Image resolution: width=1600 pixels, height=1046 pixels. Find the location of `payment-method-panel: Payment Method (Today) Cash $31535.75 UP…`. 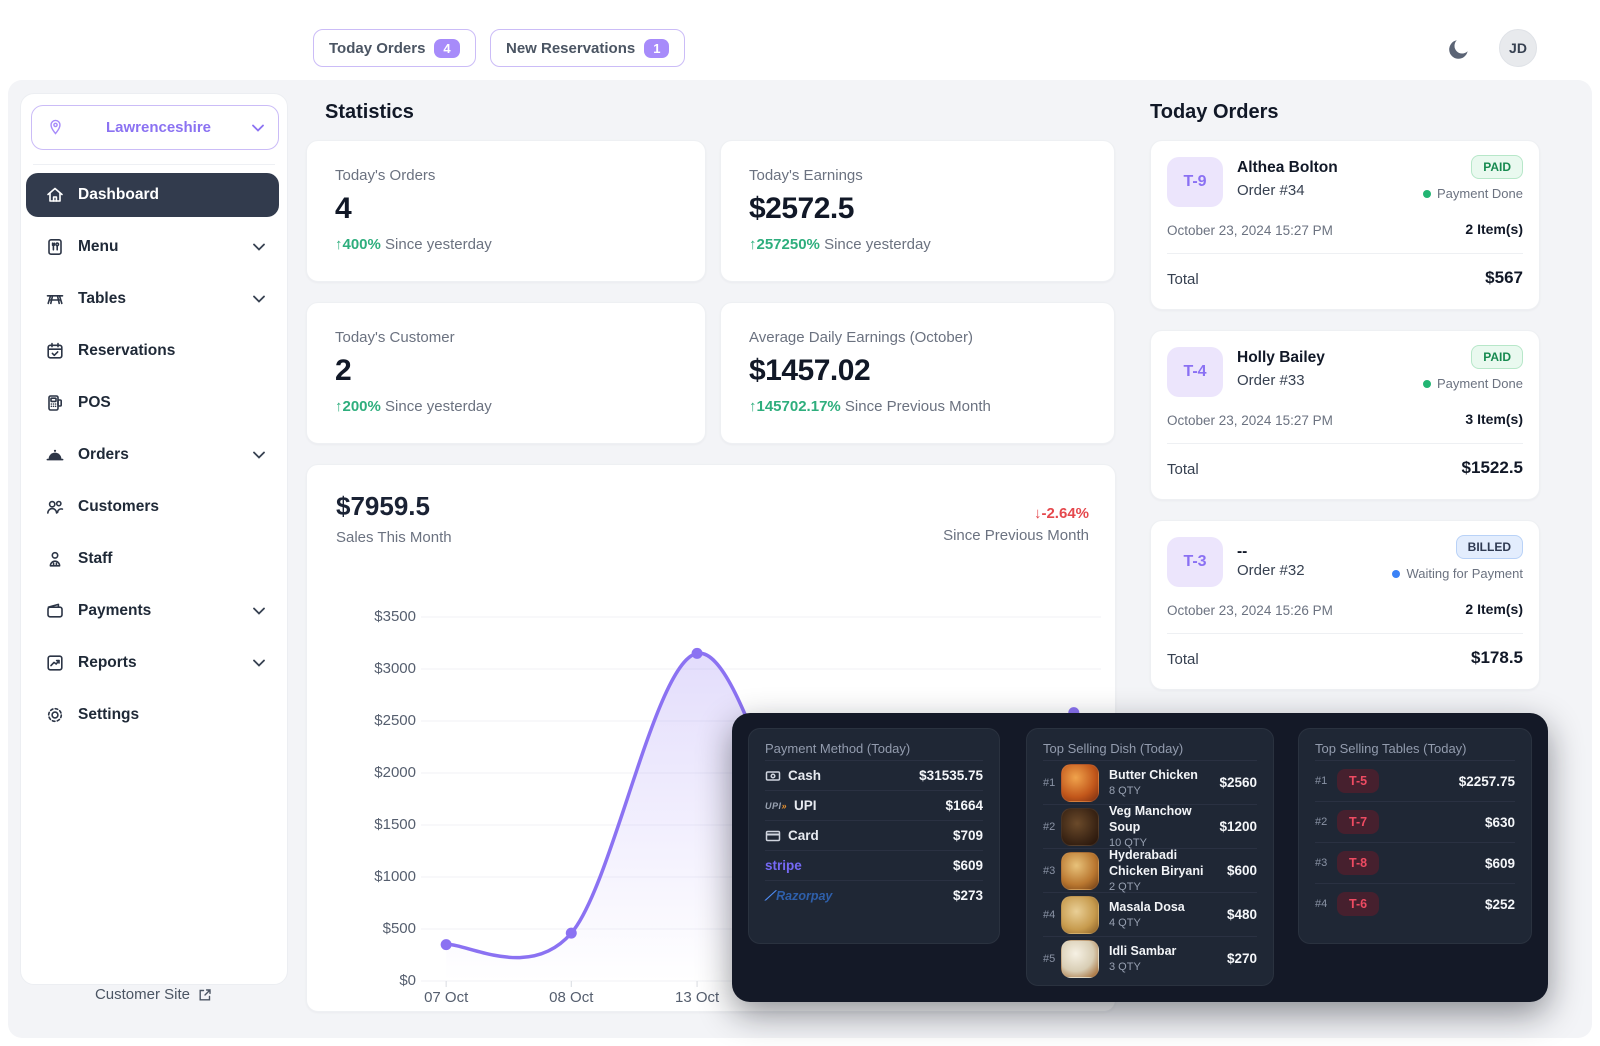

payment-method-panel: Payment Method (Today) Cash $31535.75 UP… is located at coordinates (874, 836).